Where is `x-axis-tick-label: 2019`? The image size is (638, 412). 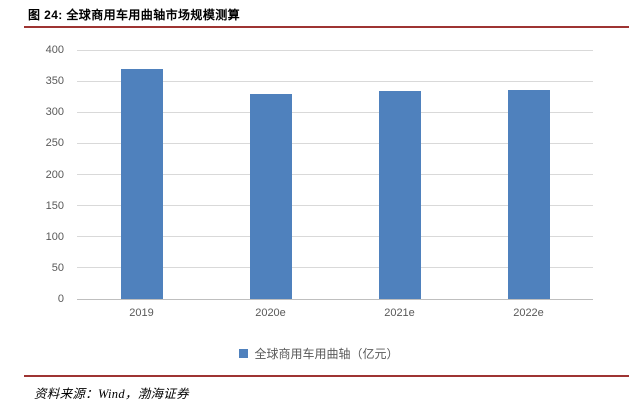 x-axis-tick-label: 2019 is located at coordinates (141, 313).